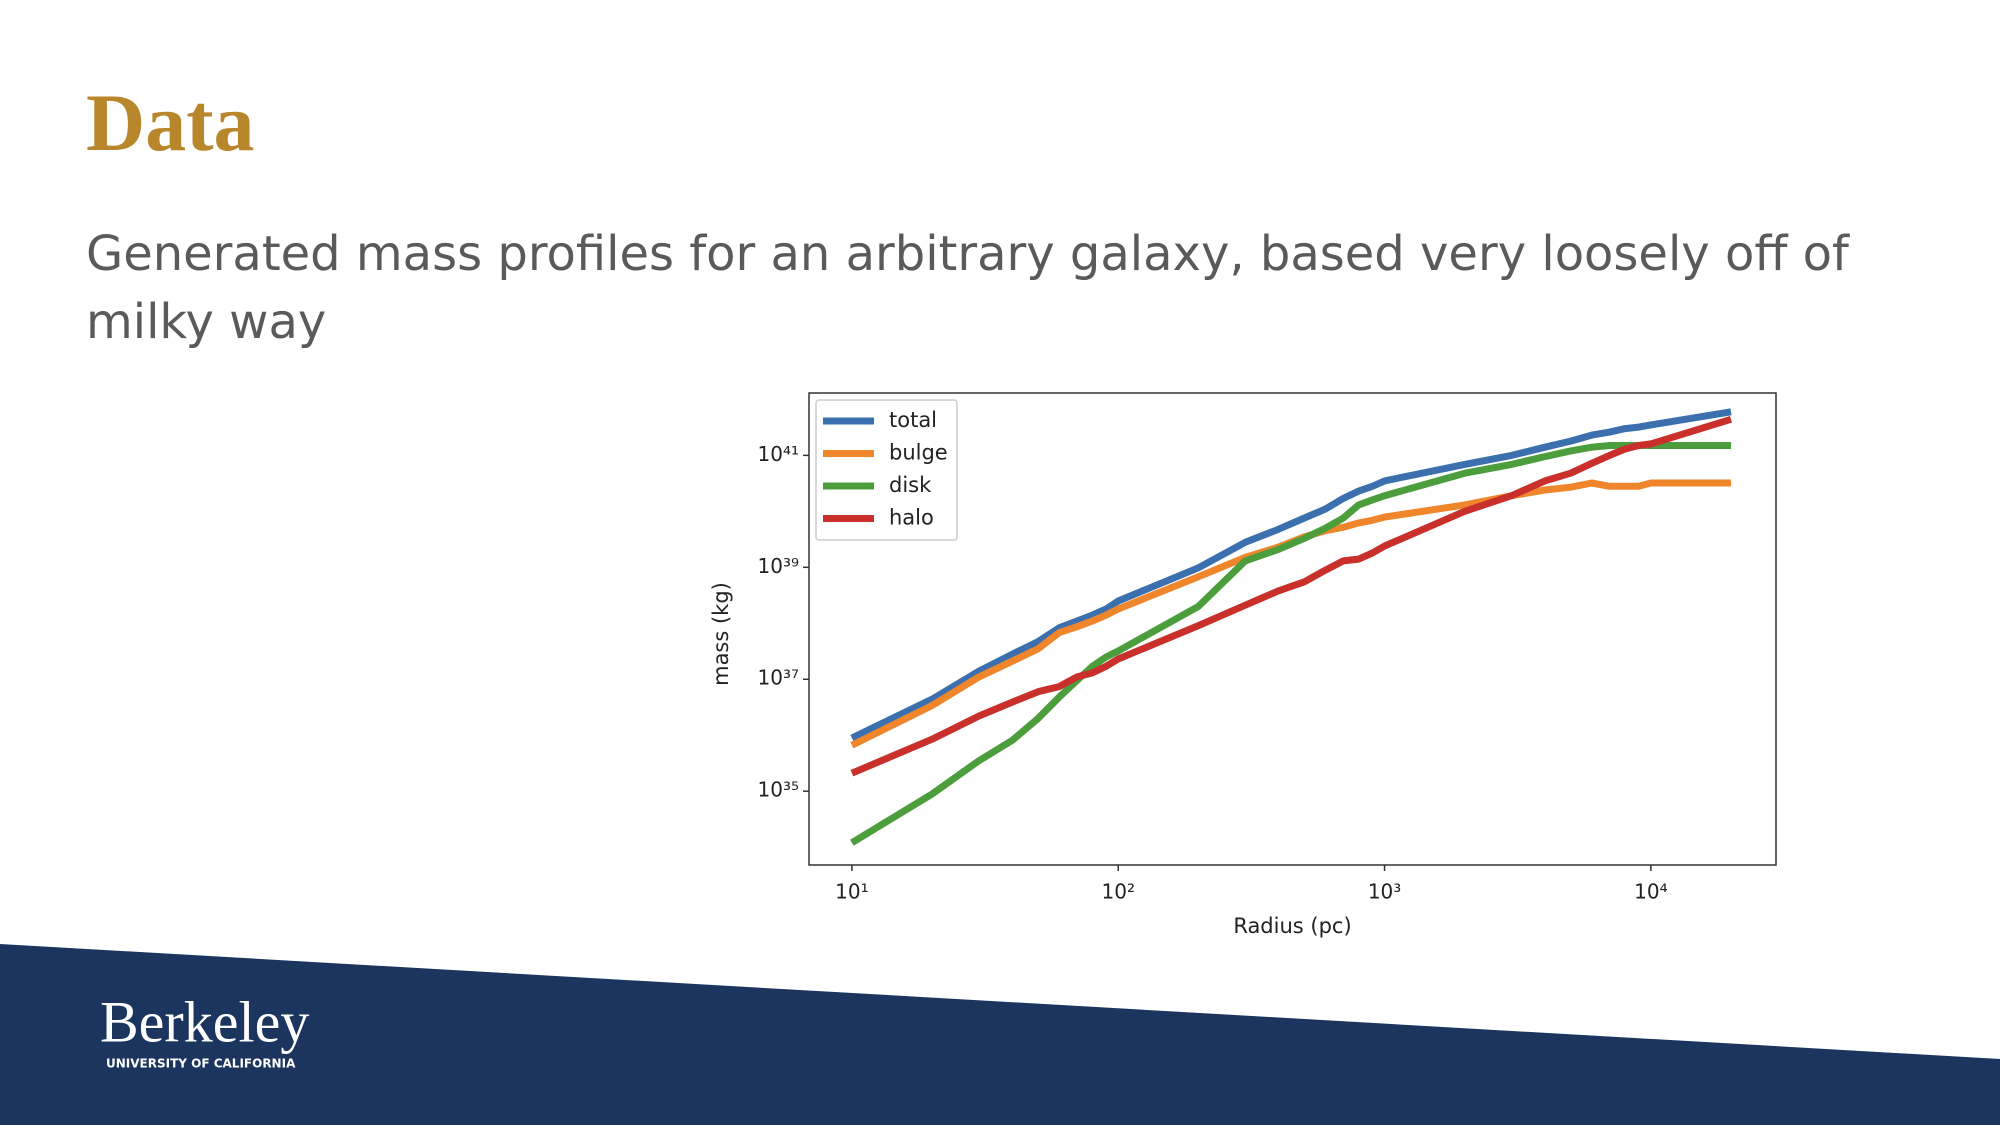  What do you see at coordinates (910, 485) in the screenshot?
I see `legend-label: disk` at bounding box center [910, 485].